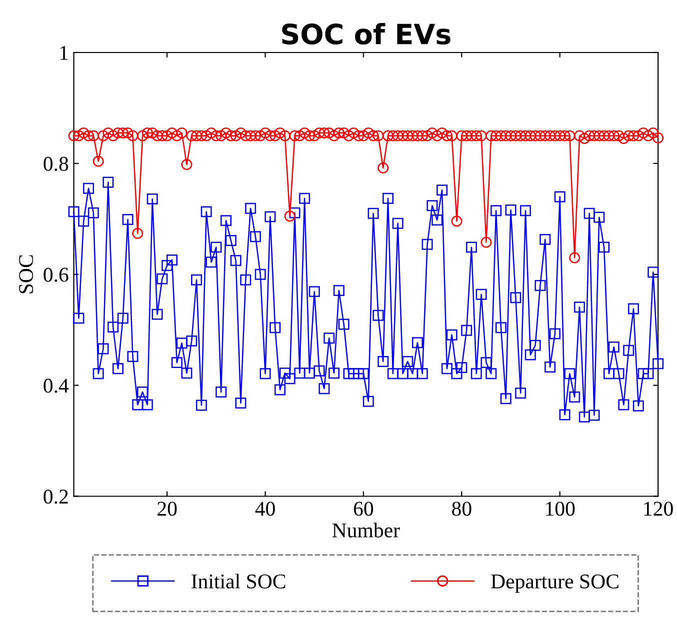  What do you see at coordinates (554, 583) in the screenshot?
I see `legend-label: Departure SOC` at bounding box center [554, 583].